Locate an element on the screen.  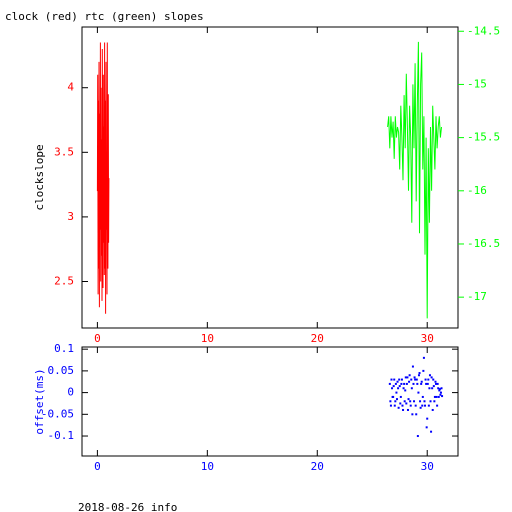
x-tick-label: 0 is located at coordinates (97, 466).